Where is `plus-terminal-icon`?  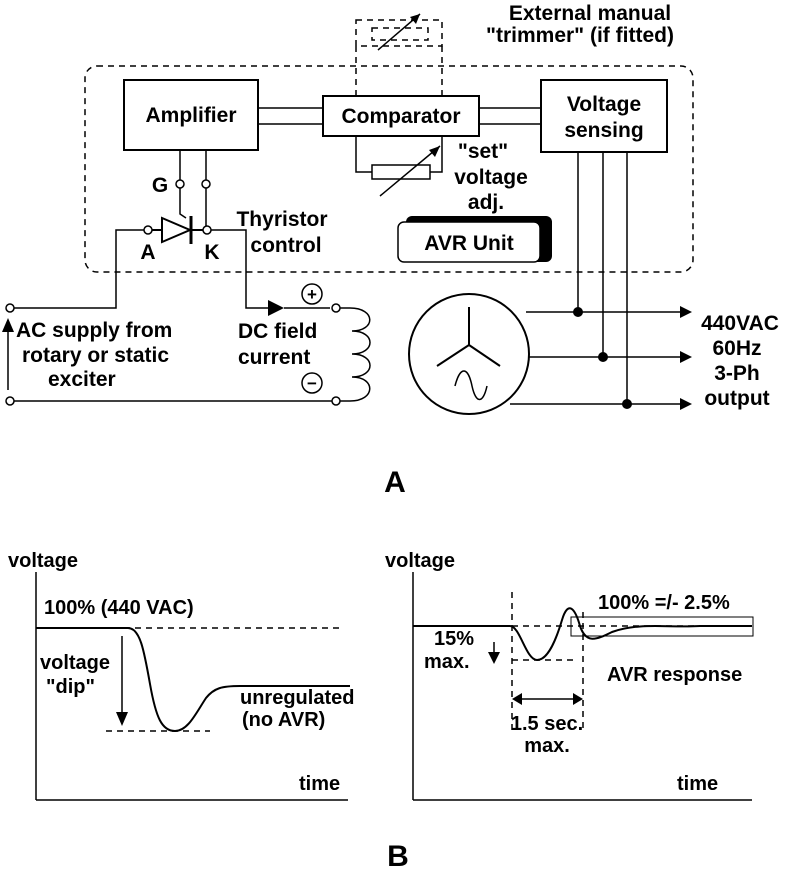 plus-terminal-icon is located at coordinates (312, 294).